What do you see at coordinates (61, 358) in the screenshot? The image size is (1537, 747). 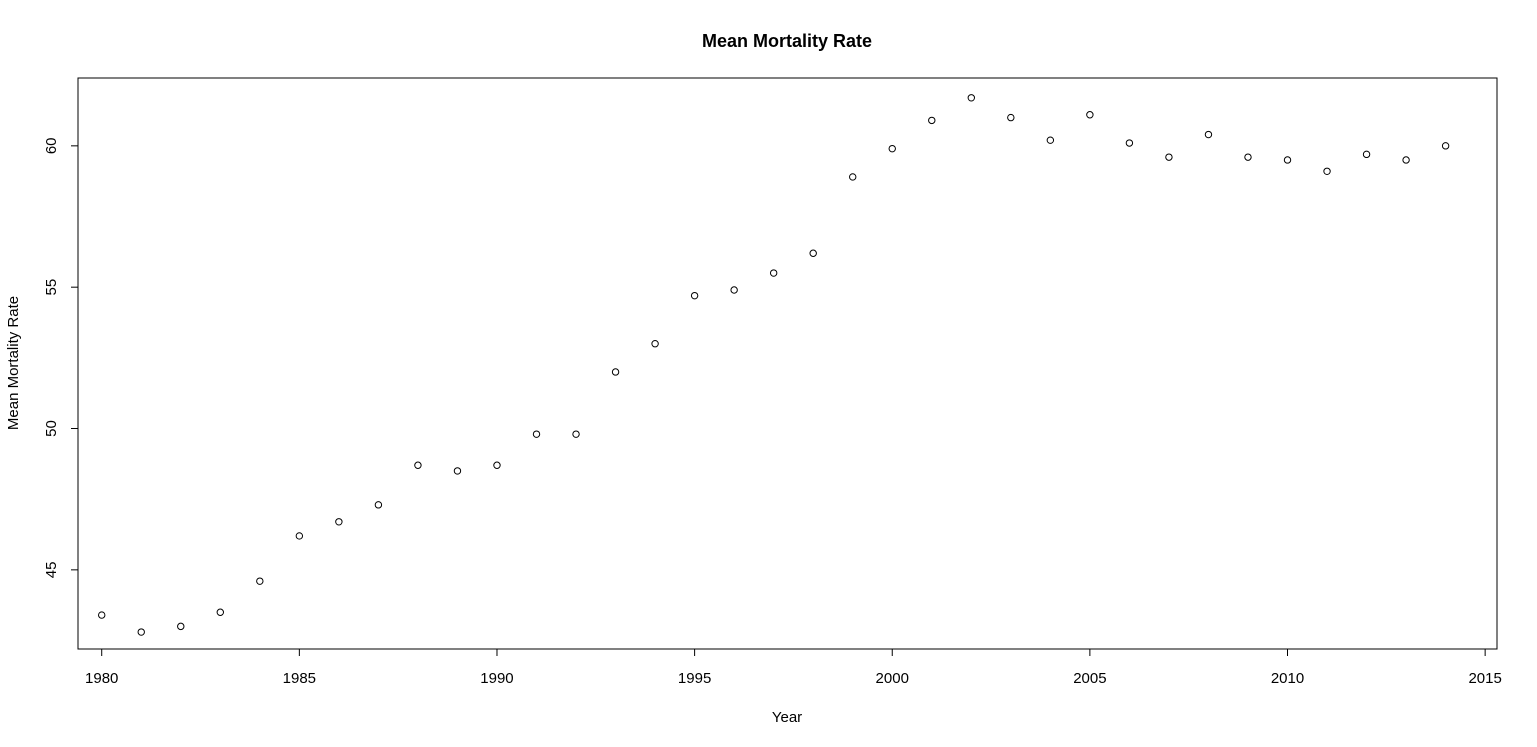 I see `y-axis: 45 50 55 60` at bounding box center [61, 358].